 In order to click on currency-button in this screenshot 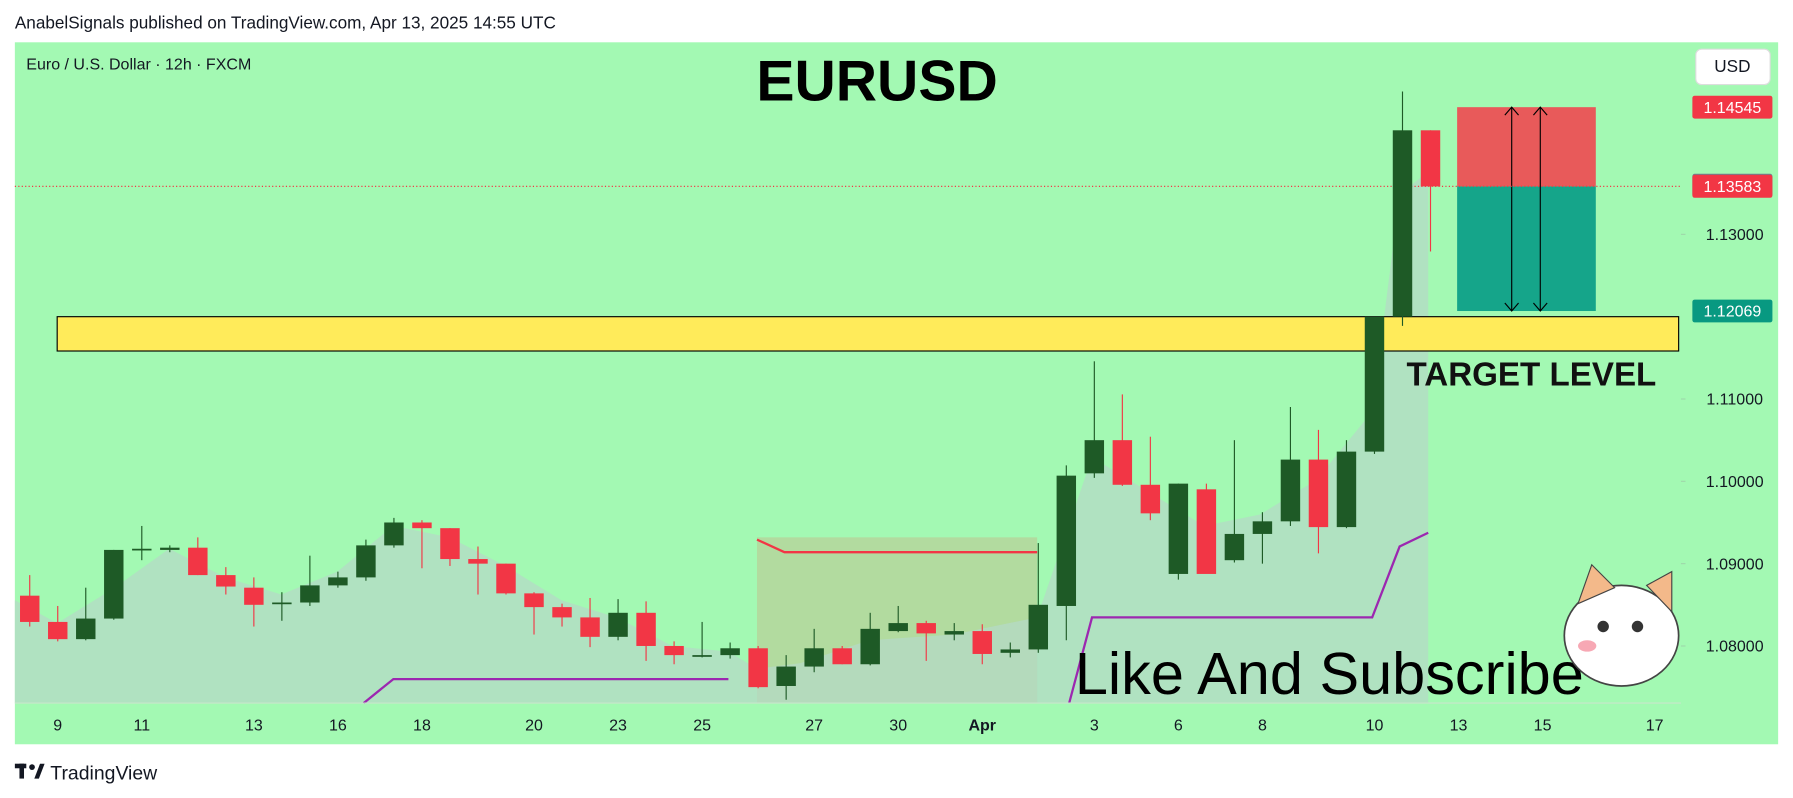, I will do `click(1733, 67)`.